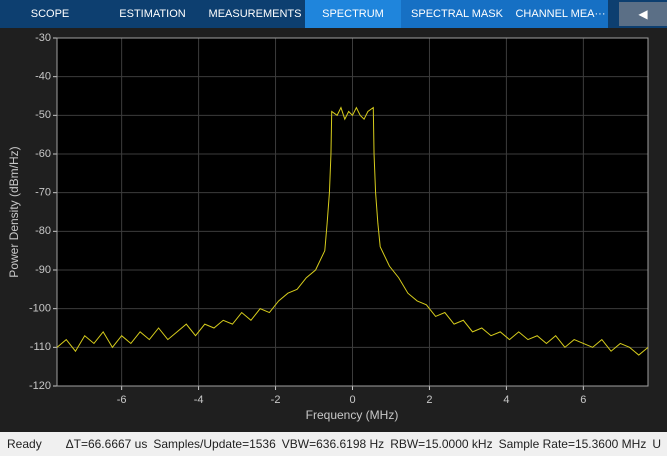  What do you see at coordinates (40, 309) in the screenshot?
I see `y-tick-label: -100` at bounding box center [40, 309].